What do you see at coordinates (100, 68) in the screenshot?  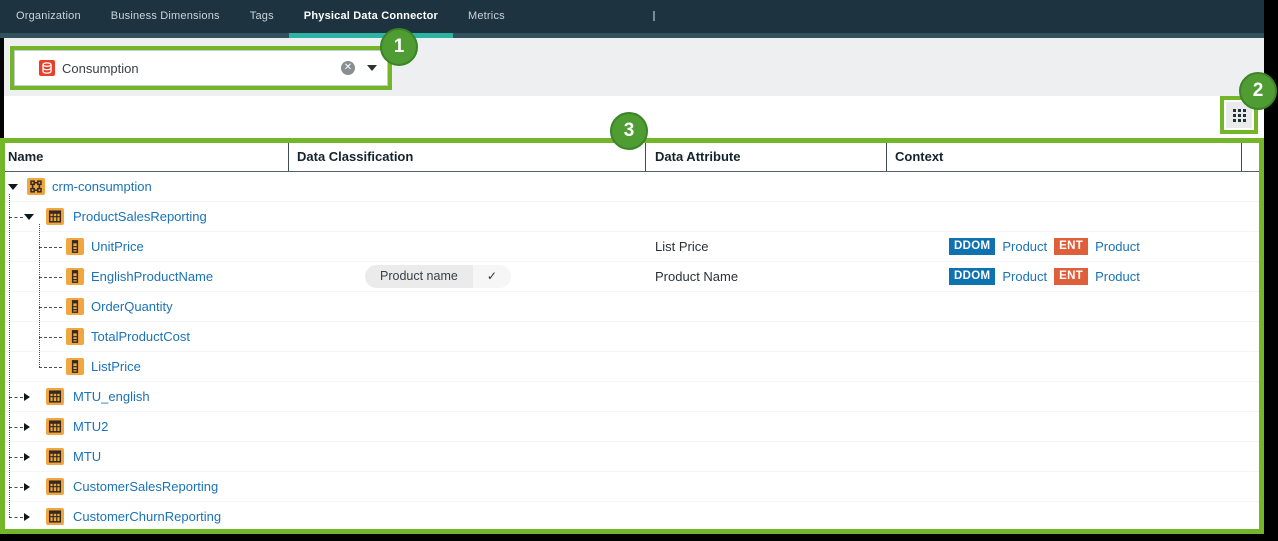 I see `connector-select-value: Consumption` at bounding box center [100, 68].